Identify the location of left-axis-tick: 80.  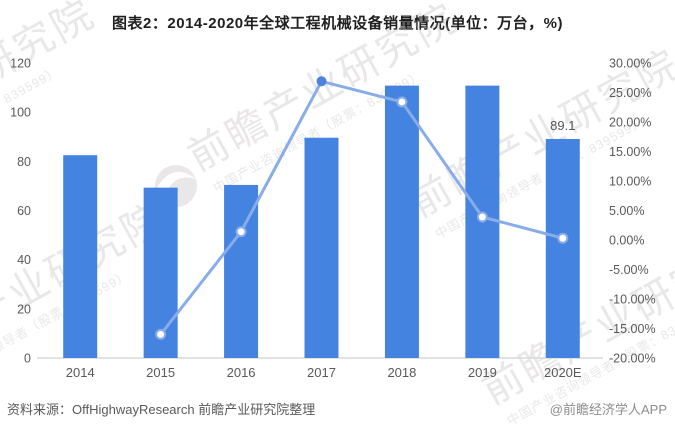
(24, 162).